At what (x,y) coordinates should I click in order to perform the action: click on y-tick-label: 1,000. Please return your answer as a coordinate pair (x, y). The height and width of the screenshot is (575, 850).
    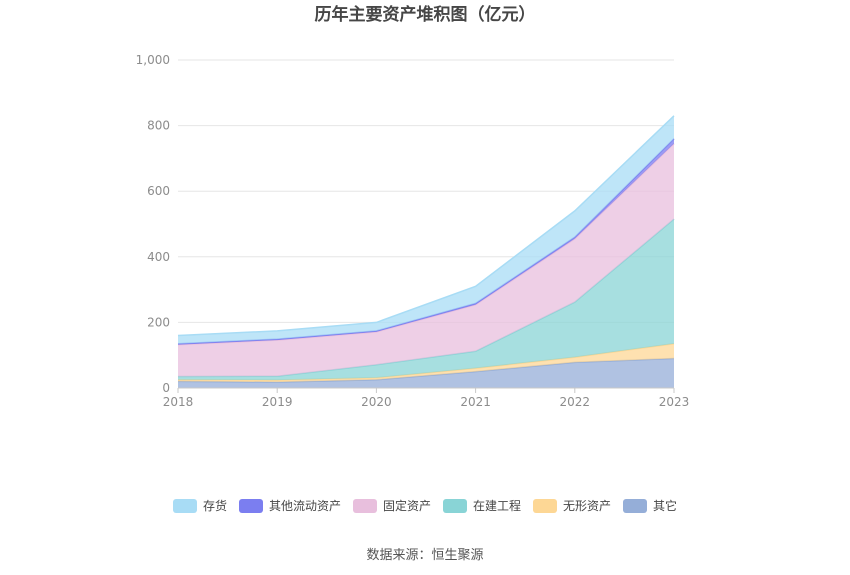
    Looking at the image, I should click on (153, 60).